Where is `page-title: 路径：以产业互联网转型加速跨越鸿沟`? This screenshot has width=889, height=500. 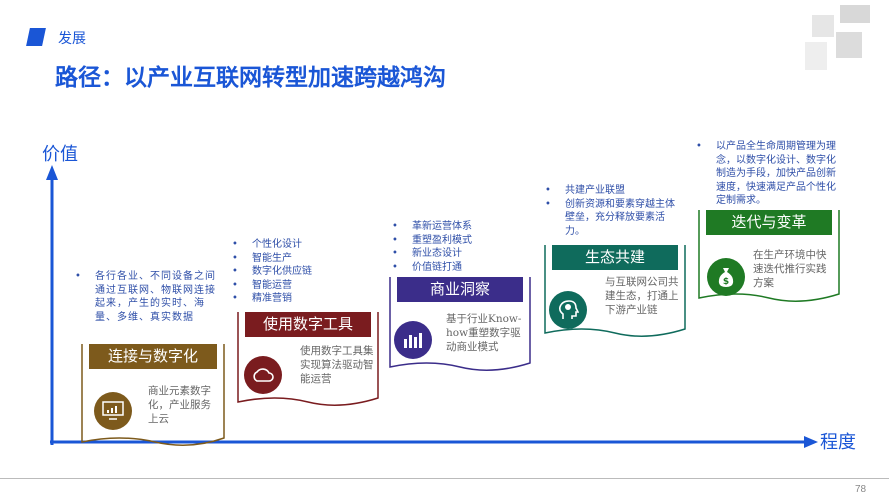
page-title: 路径：以产业互联网转型加速跨越鸿沟 is located at coordinates (250, 78).